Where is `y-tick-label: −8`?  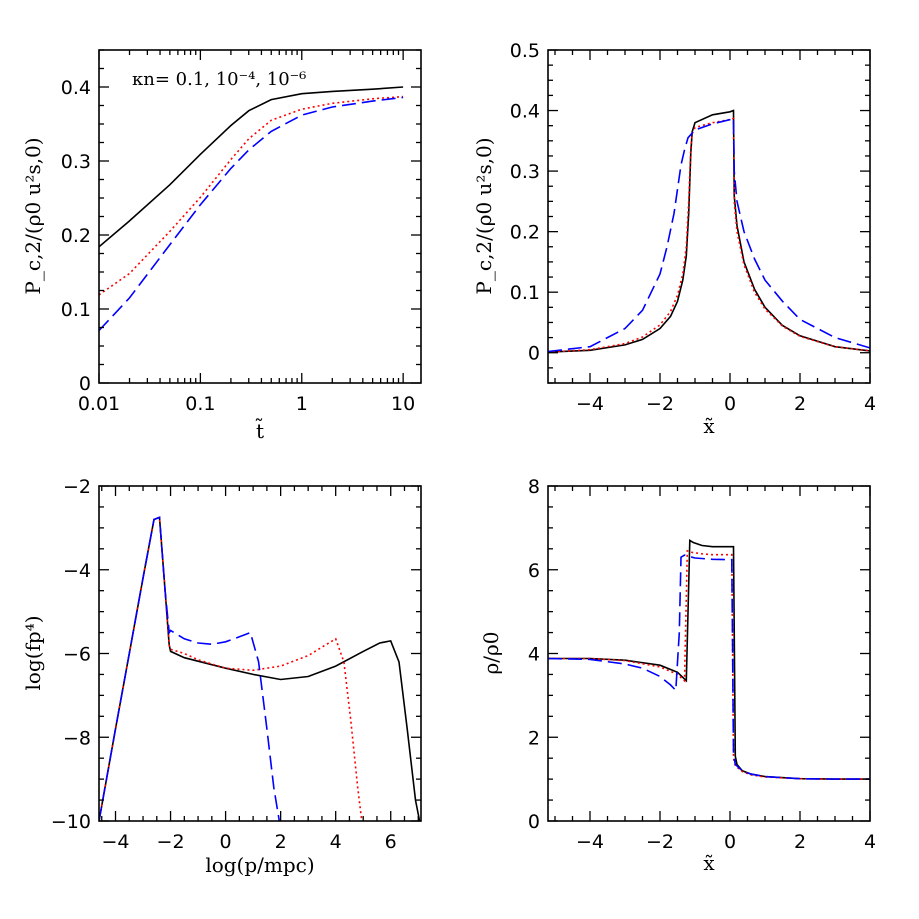 y-tick-label: −8 is located at coordinates (77, 738).